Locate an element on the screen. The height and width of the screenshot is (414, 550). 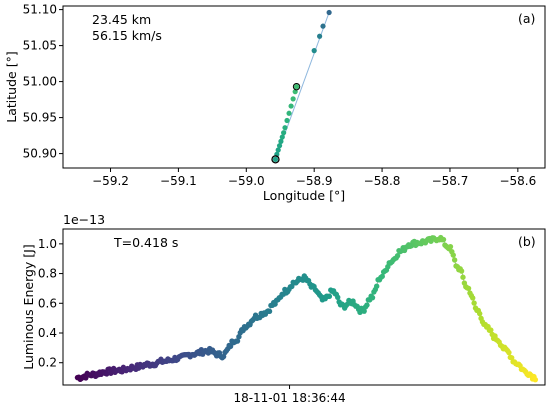
panel-b-x-ticks: 18-11-01 18:36:44 is located at coordinates (289, 395).